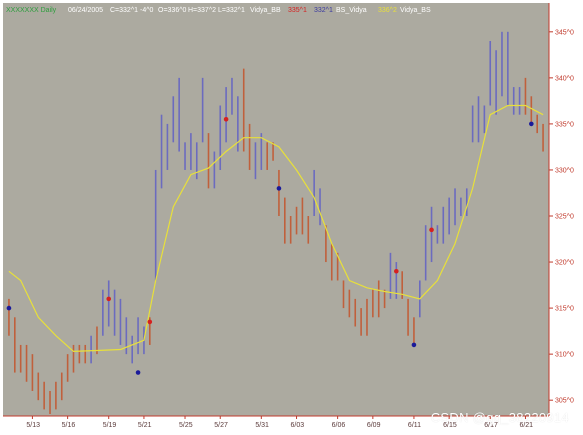 The width and height of the screenshot is (583, 435). Describe the element at coordinates (262, 425) in the screenshot. I see `time-tick-label: 5/31` at that location.